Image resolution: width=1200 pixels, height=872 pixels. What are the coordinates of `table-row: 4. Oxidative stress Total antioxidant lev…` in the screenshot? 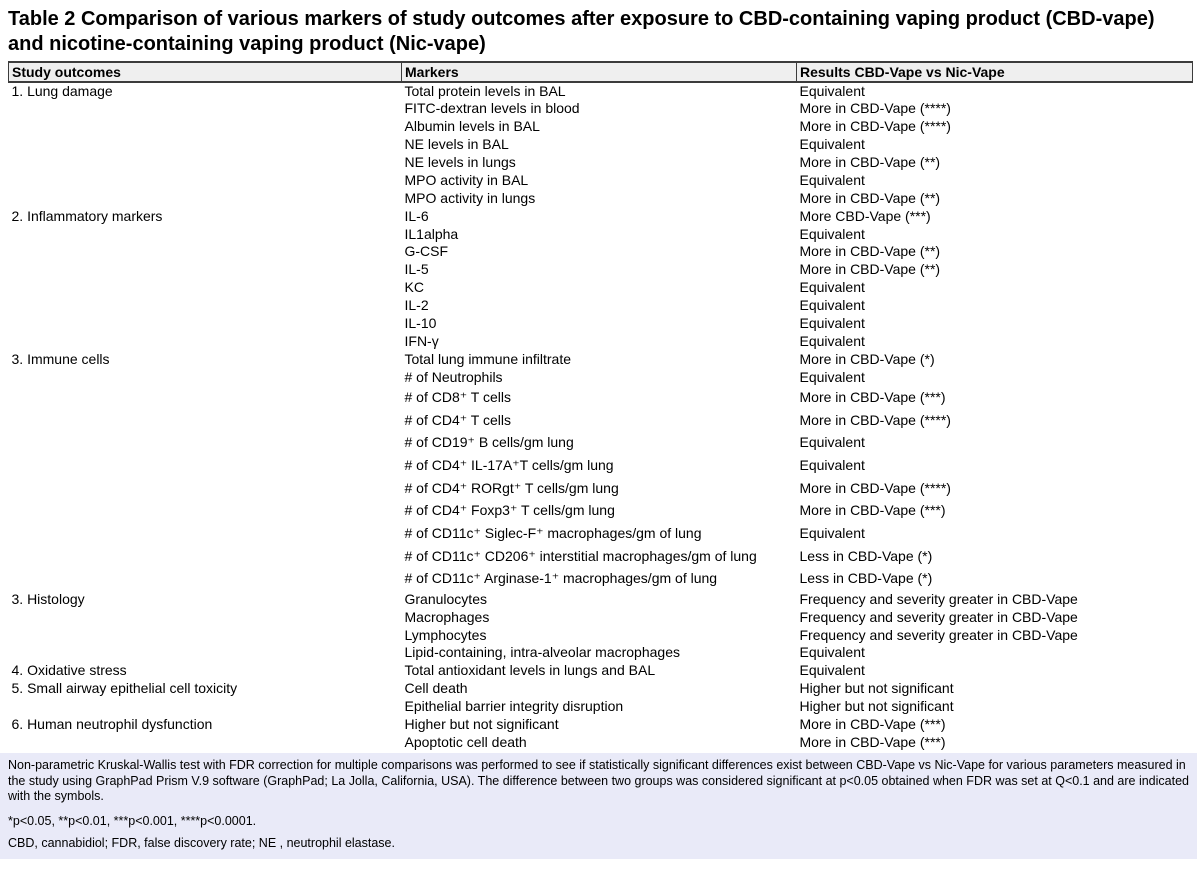 It's located at (601, 671).